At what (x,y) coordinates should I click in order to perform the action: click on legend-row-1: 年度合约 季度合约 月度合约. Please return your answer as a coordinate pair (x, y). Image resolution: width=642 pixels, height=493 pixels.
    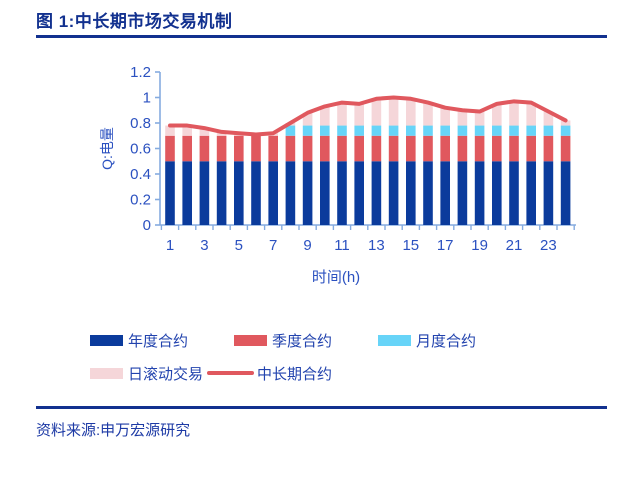
    Looking at the image, I should click on (321, 340).